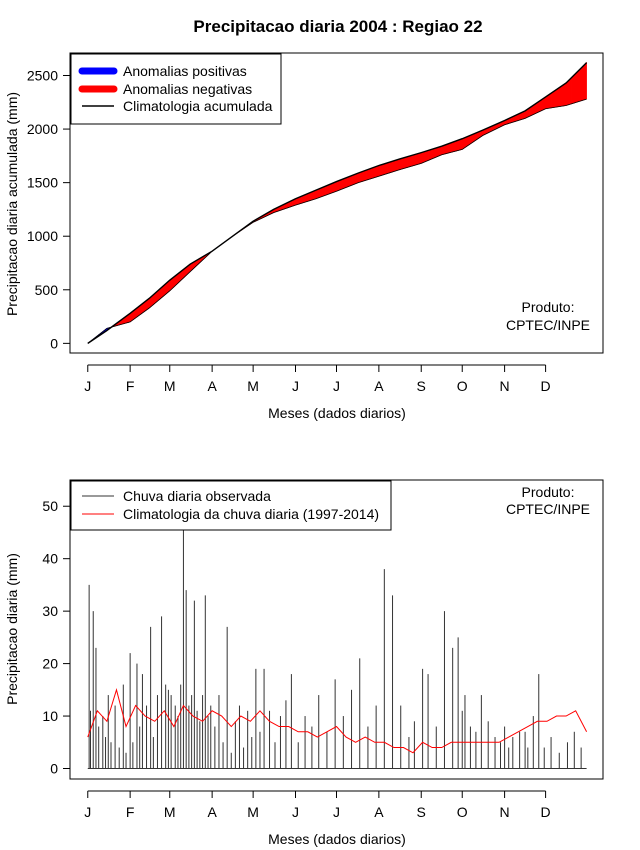  Describe the element at coordinates (42, 236) in the screenshot. I see `y-tick-label: 1000` at that location.